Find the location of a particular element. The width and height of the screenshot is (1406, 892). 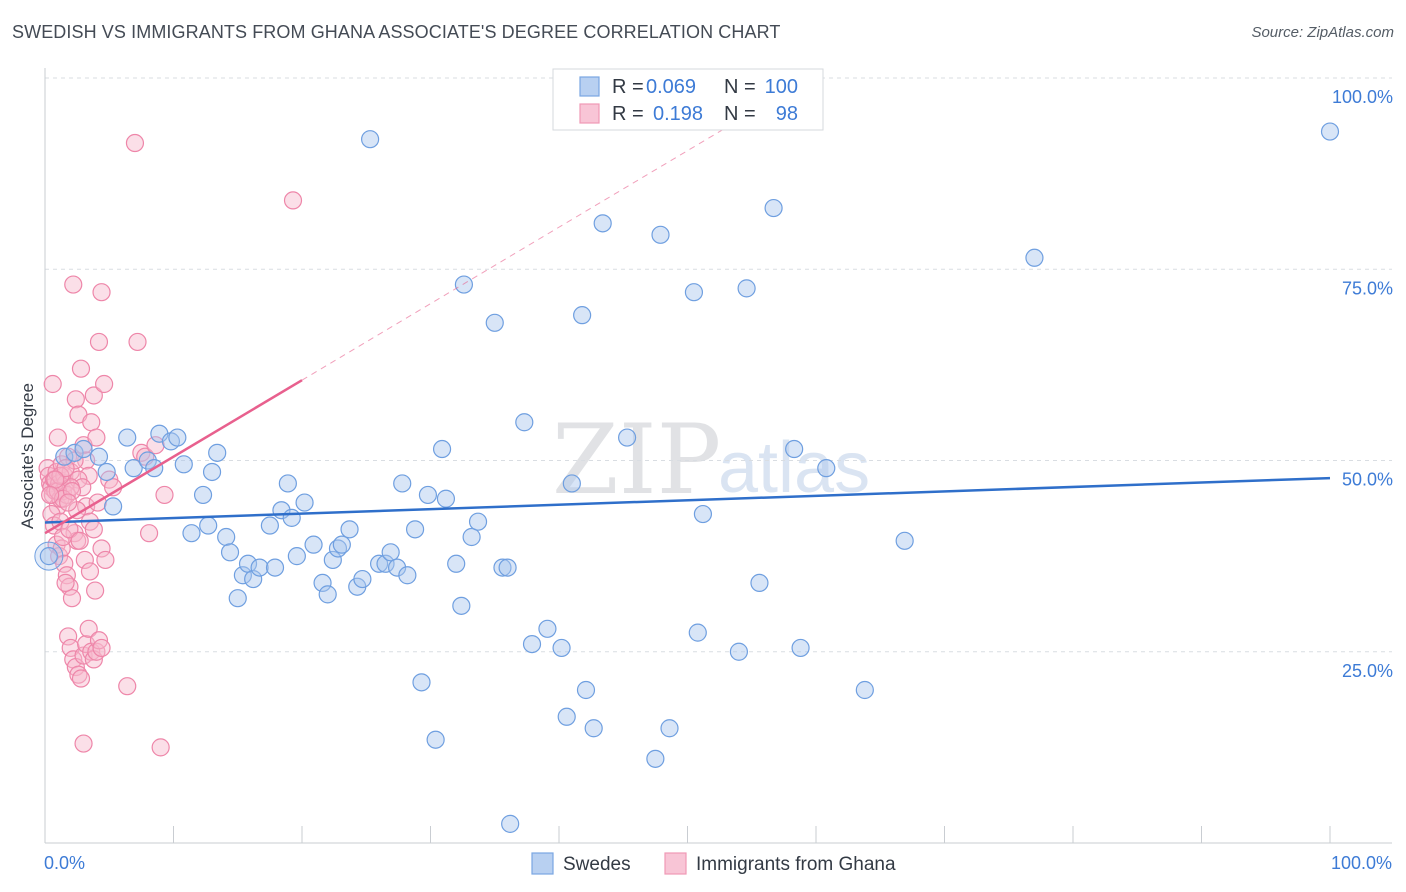

trendline-ghana-extension is located at coordinates (527, 246).